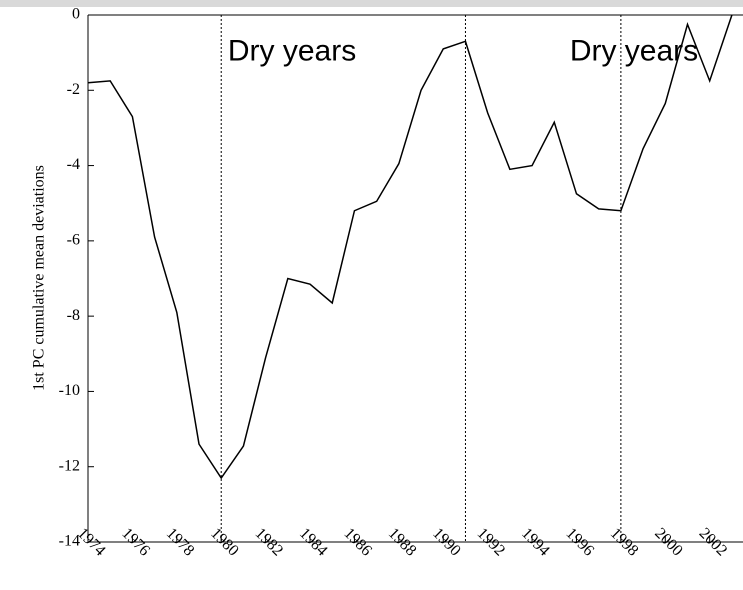  What do you see at coordinates (39, 278) in the screenshot?
I see `y-axis-label: 1st PC cumulative mean deviations` at bounding box center [39, 278].